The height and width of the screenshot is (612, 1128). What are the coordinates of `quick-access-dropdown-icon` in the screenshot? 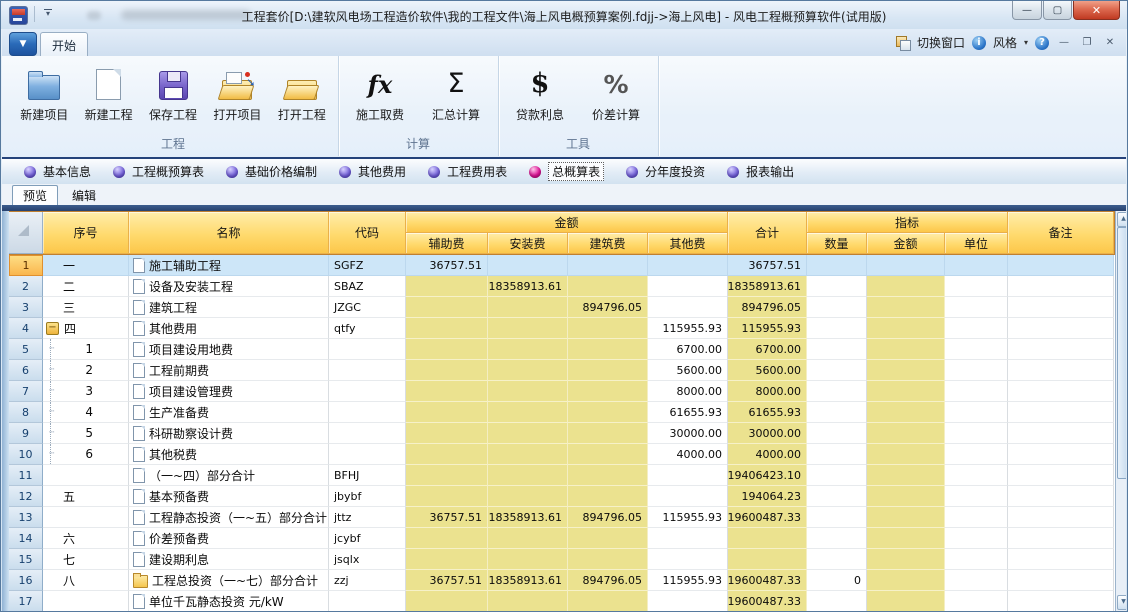 It's located at (48, 14).